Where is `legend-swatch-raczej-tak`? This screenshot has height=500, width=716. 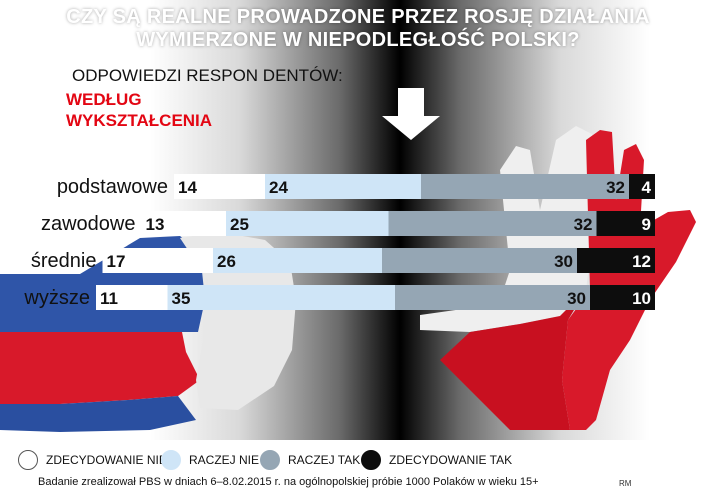
legend-swatch-raczej-tak is located at coordinates (270, 460).